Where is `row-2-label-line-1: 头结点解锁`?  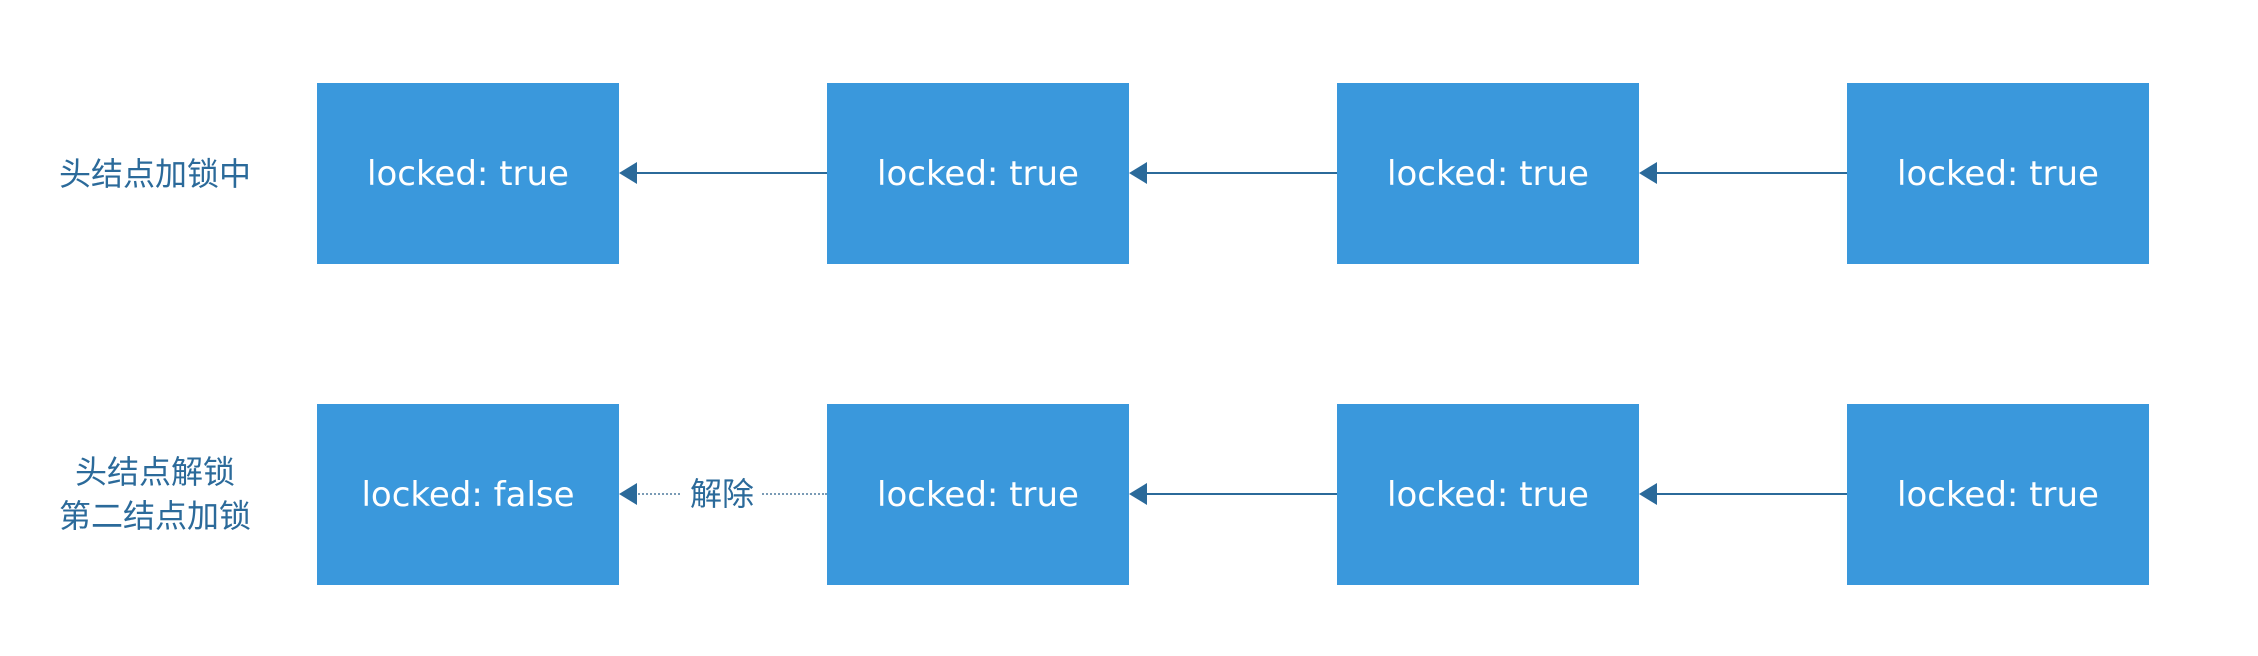 row-2-label-line-1: 头结点解锁 is located at coordinates (154, 472).